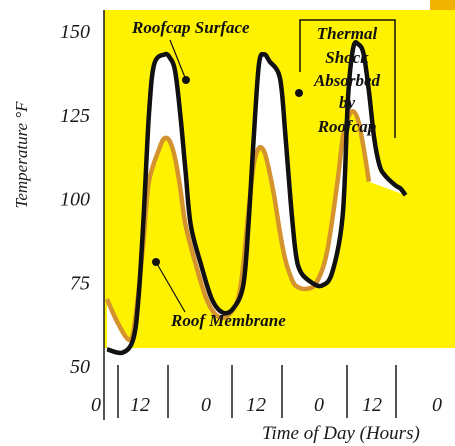  What do you see at coordinates (228, 320) in the screenshot?
I see `annotation-roof-membrane: Roof Membrane` at bounding box center [228, 320].